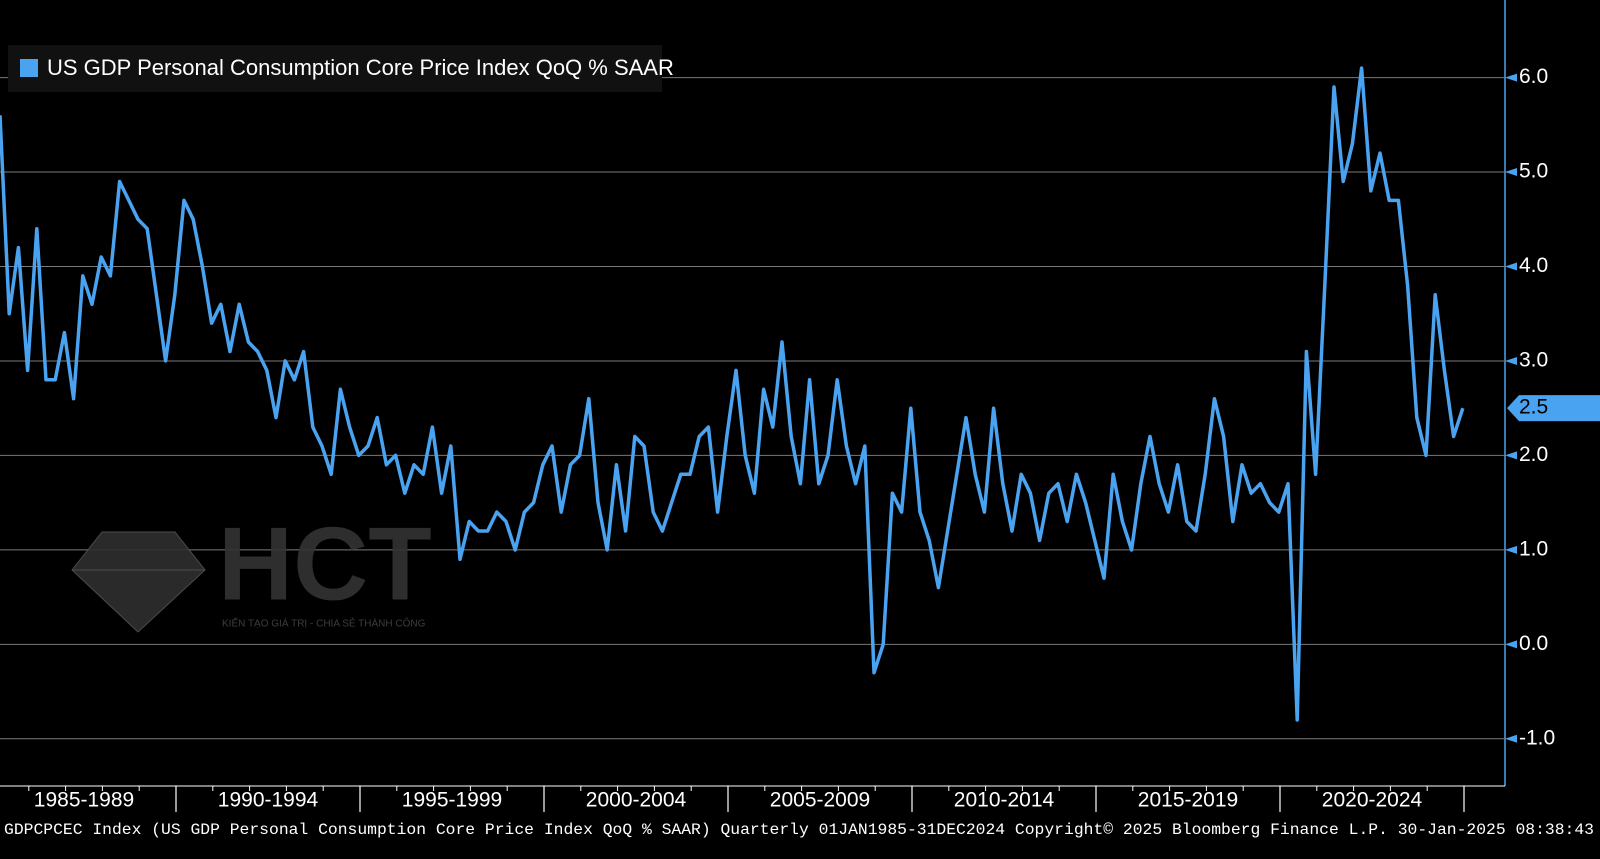 This screenshot has height=859, width=1600. Describe the element at coordinates (324, 623) in the screenshot. I see `watermark-tagline: KIẾN TẠO GIÁ TRỊ - CHIA SẺ THÀNH CÔNG` at that location.